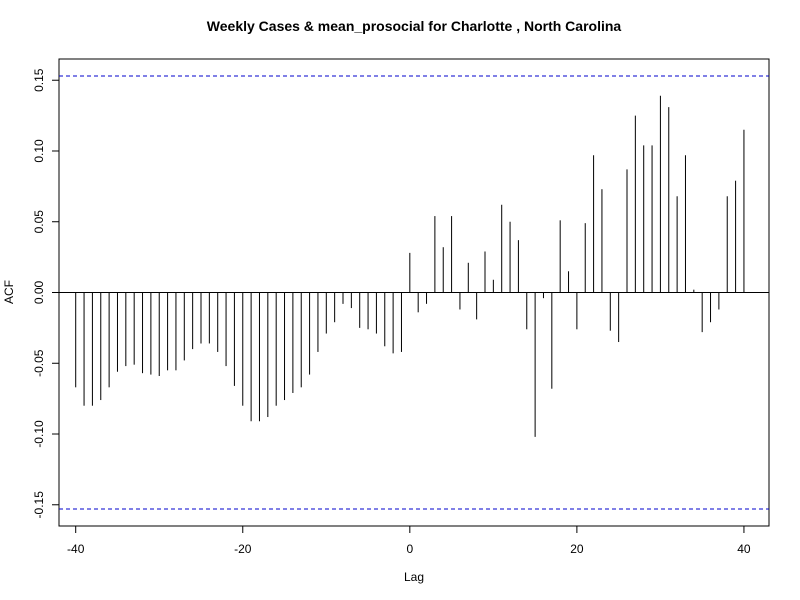  What do you see at coordinates (409, 541) in the screenshot?
I see `x-axis: -40 -20 0 20 40` at bounding box center [409, 541].